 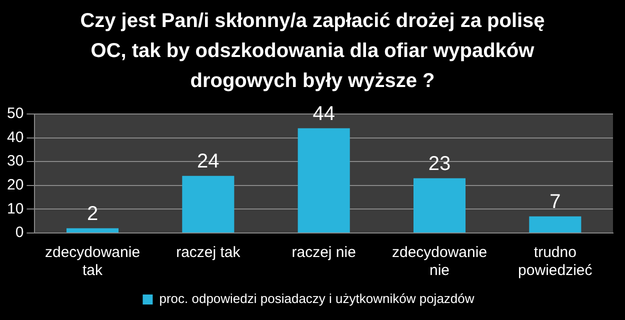 What do you see at coordinates (555, 201) in the screenshot?
I see `data-label: 7` at bounding box center [555, 201].